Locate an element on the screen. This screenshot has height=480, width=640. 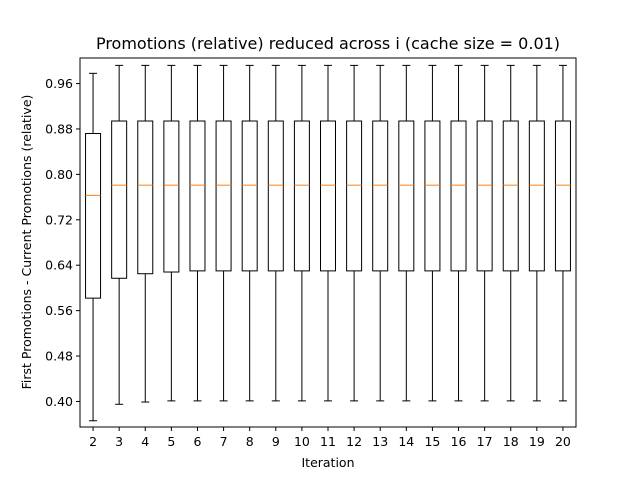
x-tick-label: 15 is located at coordinates (432, 441).